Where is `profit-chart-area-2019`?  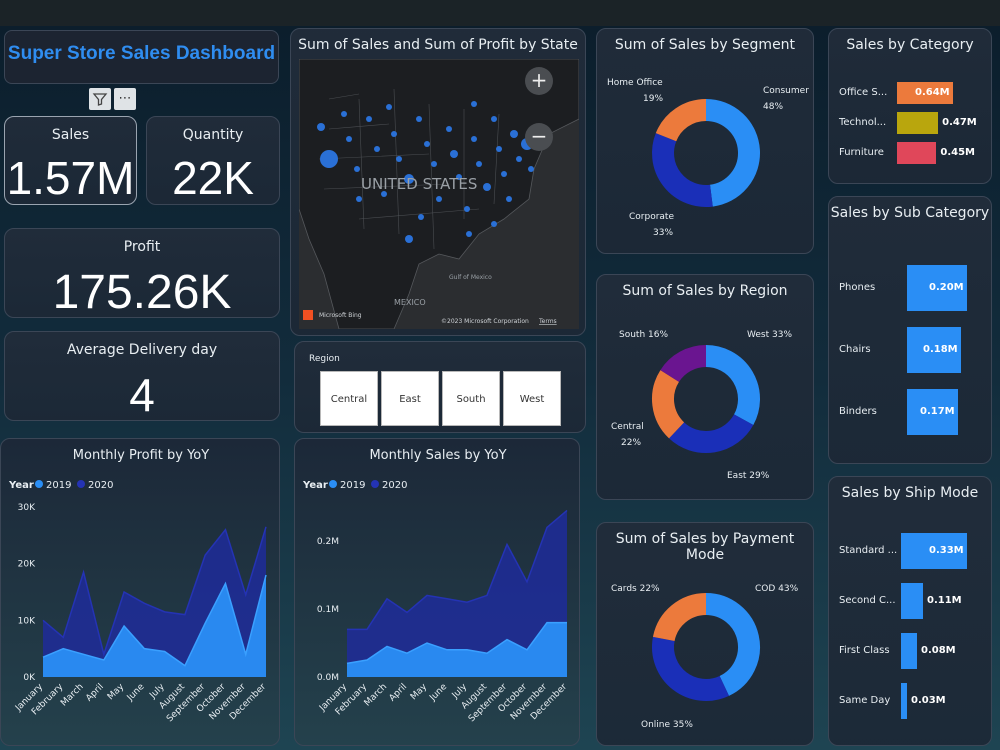 profit-chart-area-2019 is located at coordinates (154, 626).